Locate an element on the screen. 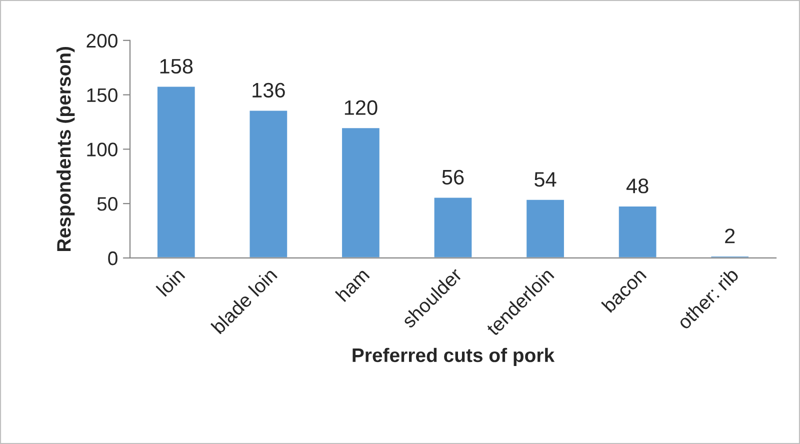 Image resolution: width=800 pixels, height=444 pixels. y-tick-label: 150 is located at coordinates (102, 95).